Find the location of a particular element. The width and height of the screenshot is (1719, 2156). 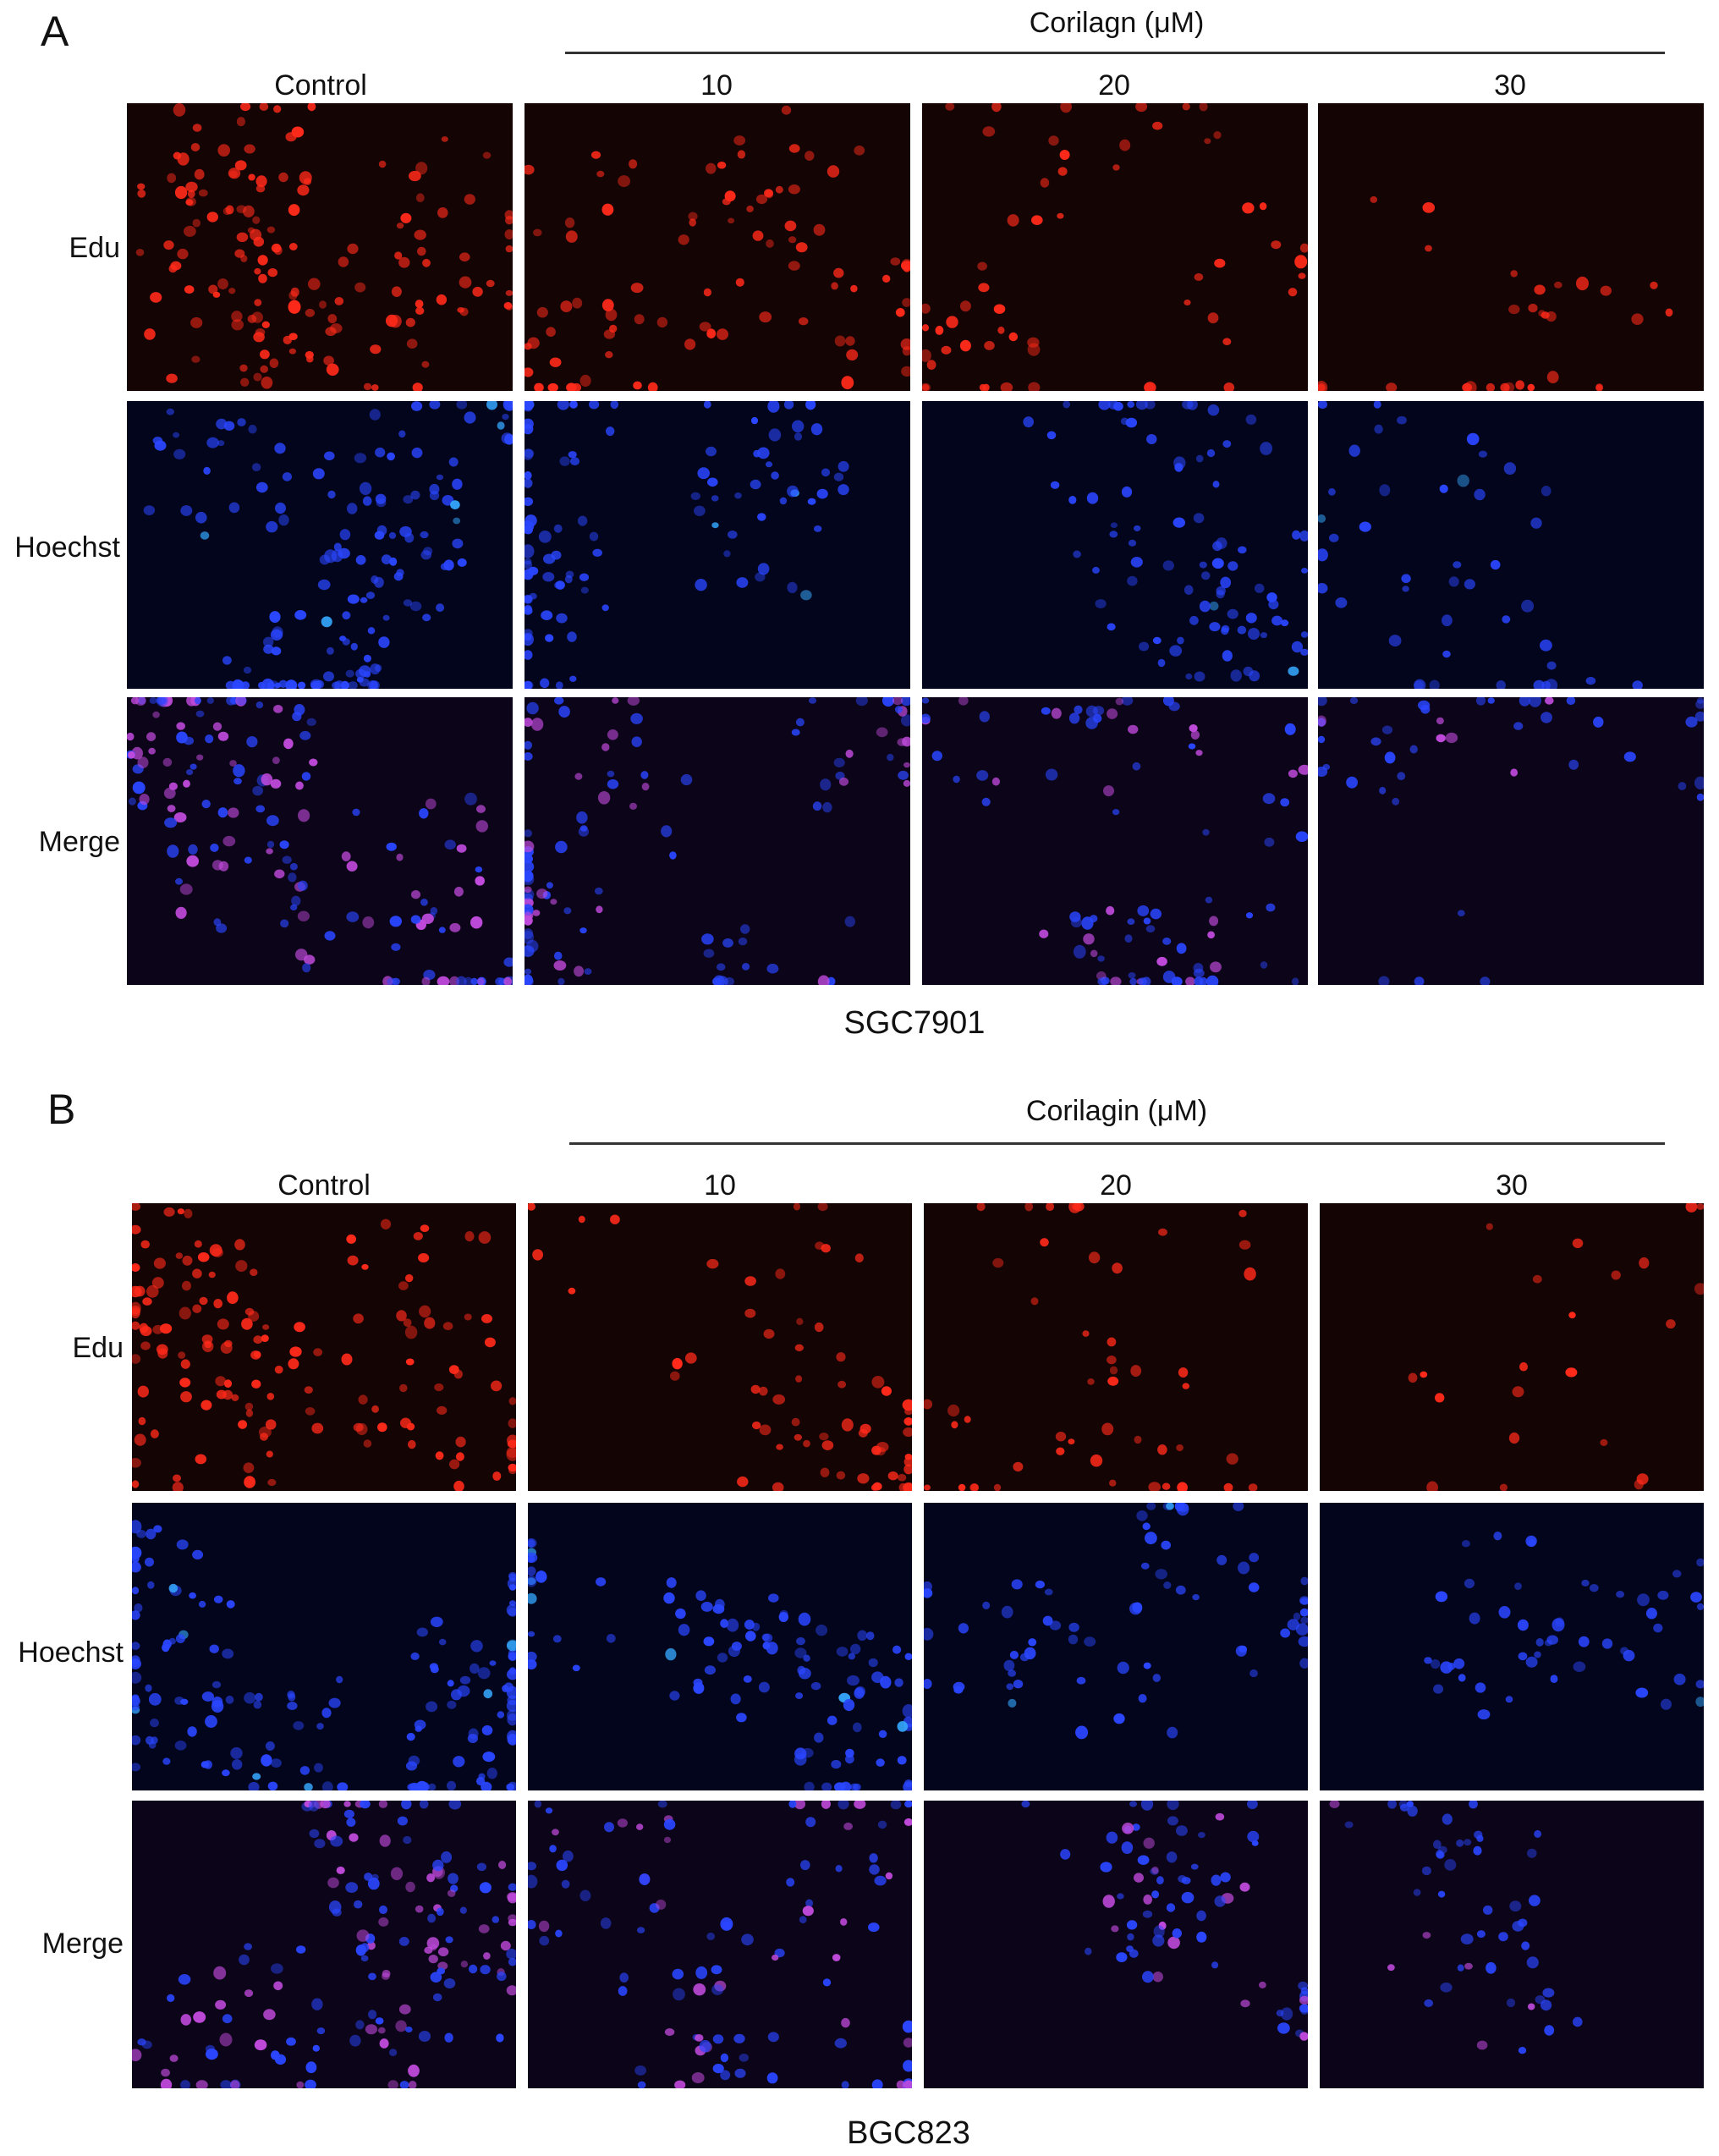

treatment-title: Corilagin (μM) is located at coordinates (1117, 1111).